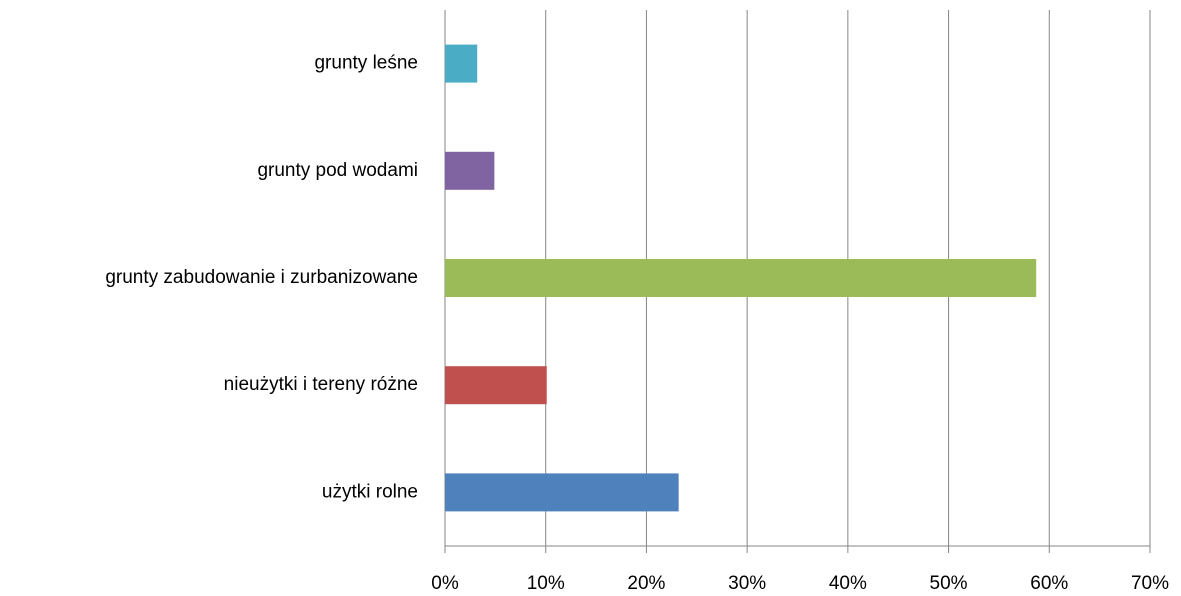 This screenshot has width=1181, height=596. I want to click on x-tick-label: 30%, so click(747, 583).